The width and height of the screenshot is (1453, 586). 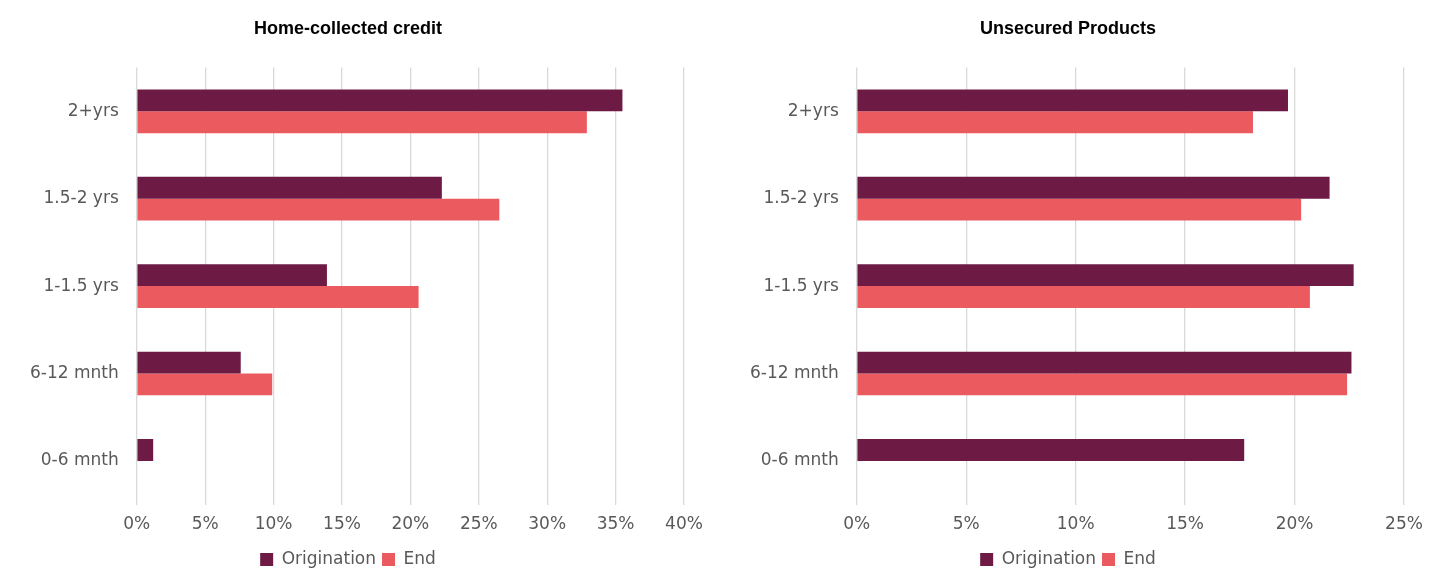 I want to click on x-tick-label: 40%, so click(x=684, y=523).